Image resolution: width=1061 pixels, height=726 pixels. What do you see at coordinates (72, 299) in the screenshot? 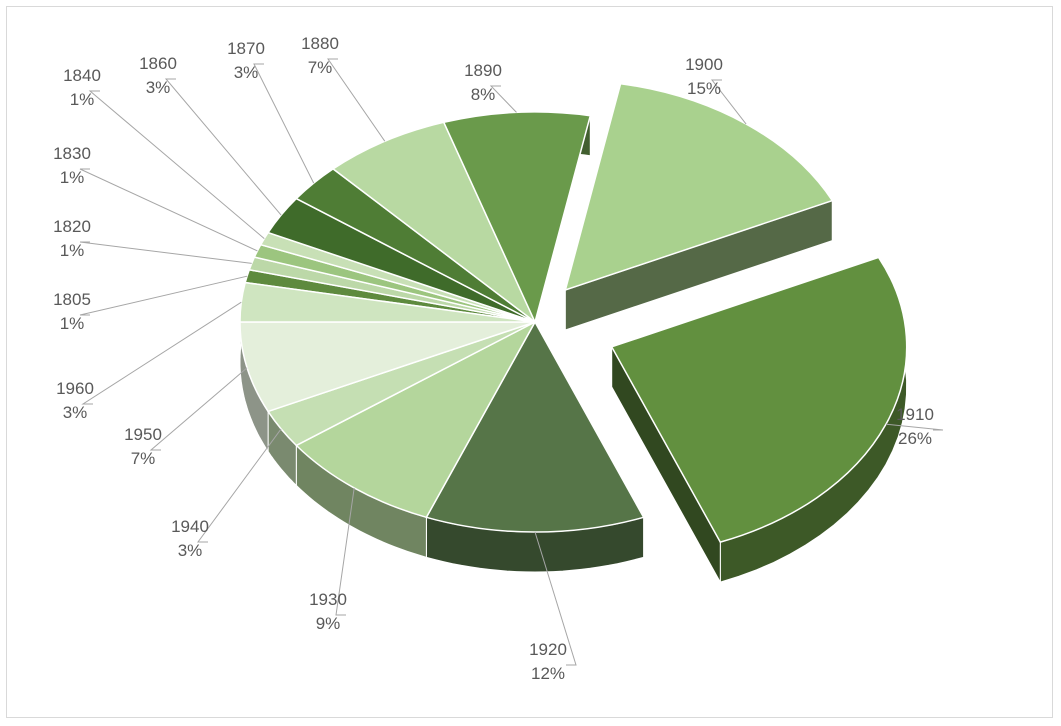
I see `category-label-1805: 1805` at bounding box center [72, 299].